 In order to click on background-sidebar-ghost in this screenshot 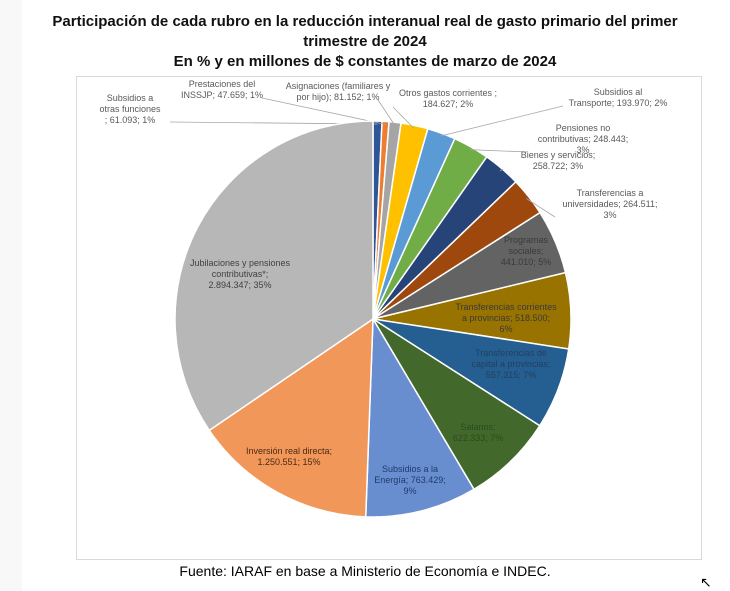, I will do `click(11, 295)`.